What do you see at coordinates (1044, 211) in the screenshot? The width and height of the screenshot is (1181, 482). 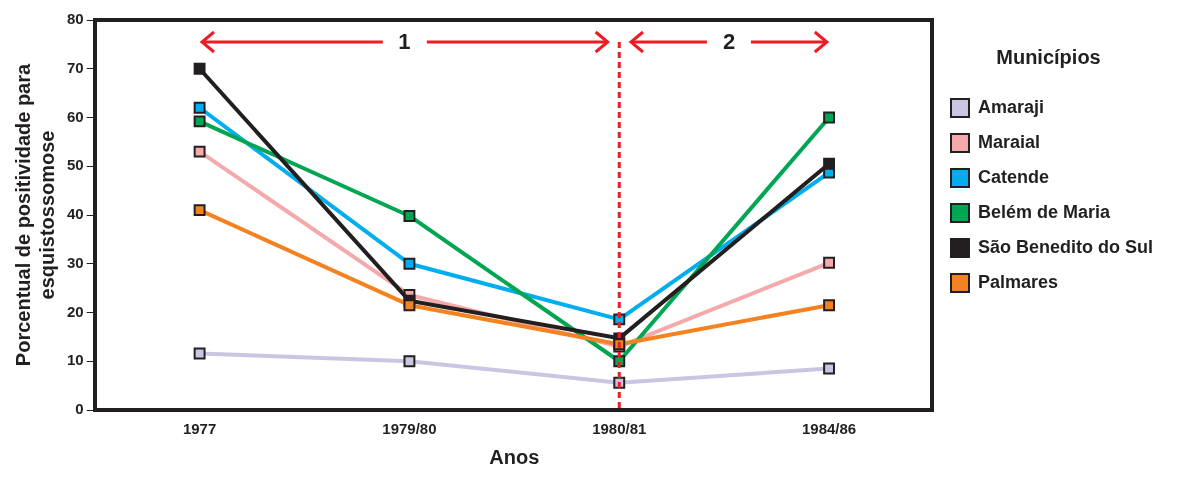 I see `legend-label: Belém de Maria` at bounding box center [1044, 211].